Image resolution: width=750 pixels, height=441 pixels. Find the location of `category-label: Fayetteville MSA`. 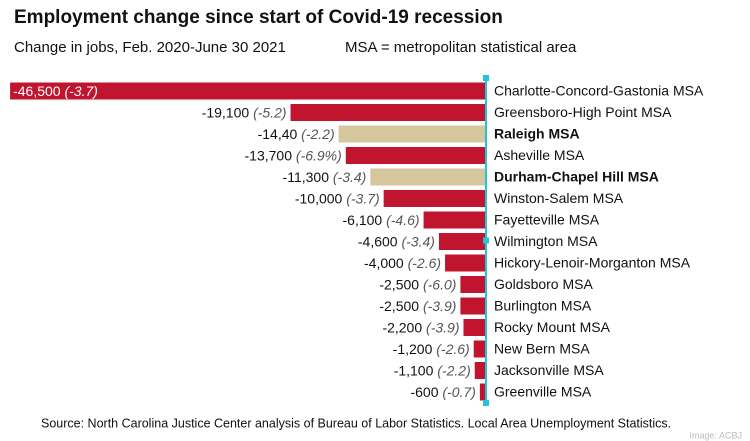

category-label: Fayetteville MSA is located at coordinates (547, 220).